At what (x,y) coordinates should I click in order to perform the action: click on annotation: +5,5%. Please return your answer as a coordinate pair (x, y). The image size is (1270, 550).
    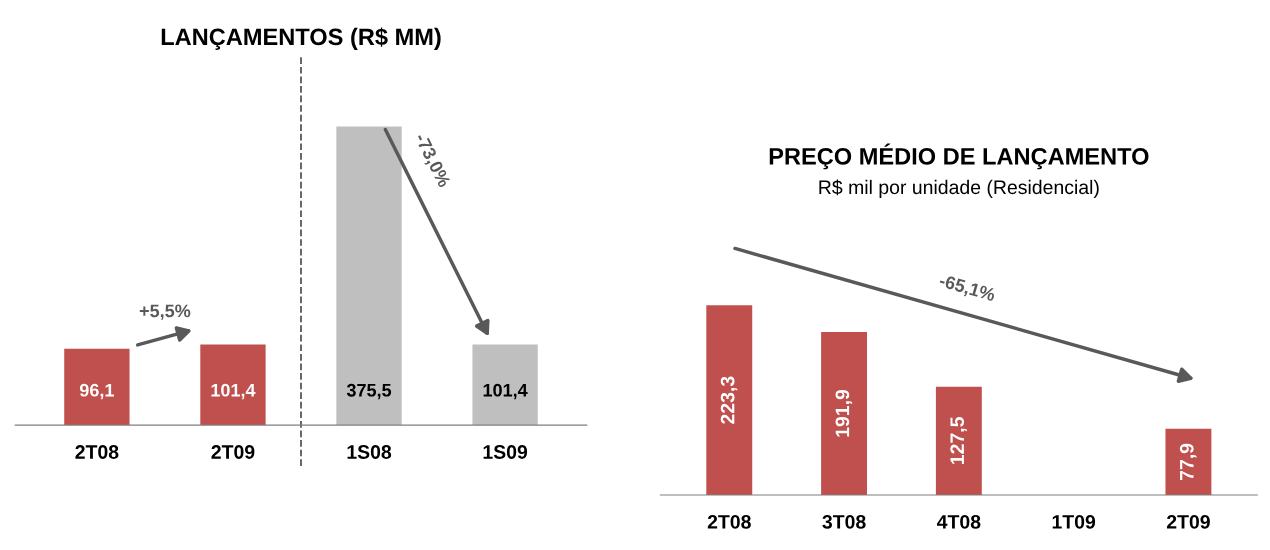
    Looking at the image, I should click on (165, 312).